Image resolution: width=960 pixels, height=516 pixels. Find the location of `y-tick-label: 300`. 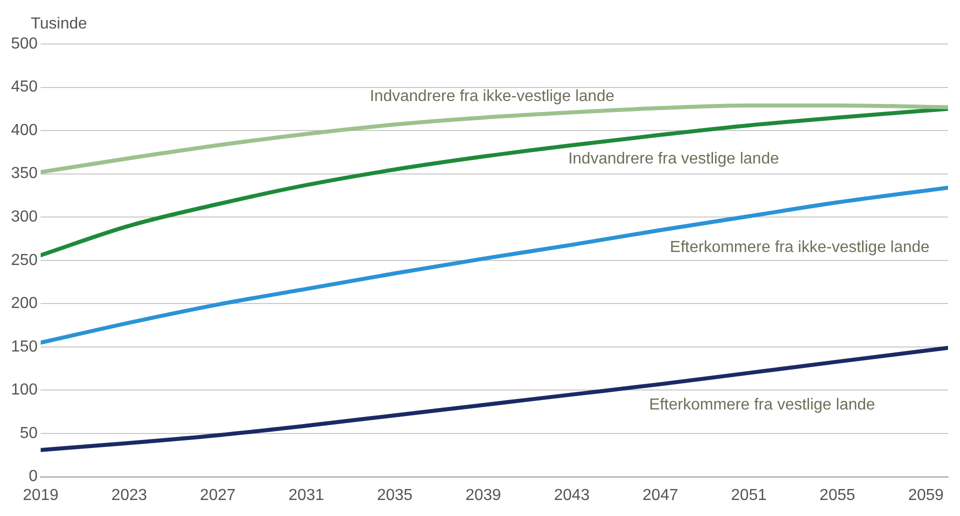

y-tick-label: 300 is located at coordinates (24, 217).